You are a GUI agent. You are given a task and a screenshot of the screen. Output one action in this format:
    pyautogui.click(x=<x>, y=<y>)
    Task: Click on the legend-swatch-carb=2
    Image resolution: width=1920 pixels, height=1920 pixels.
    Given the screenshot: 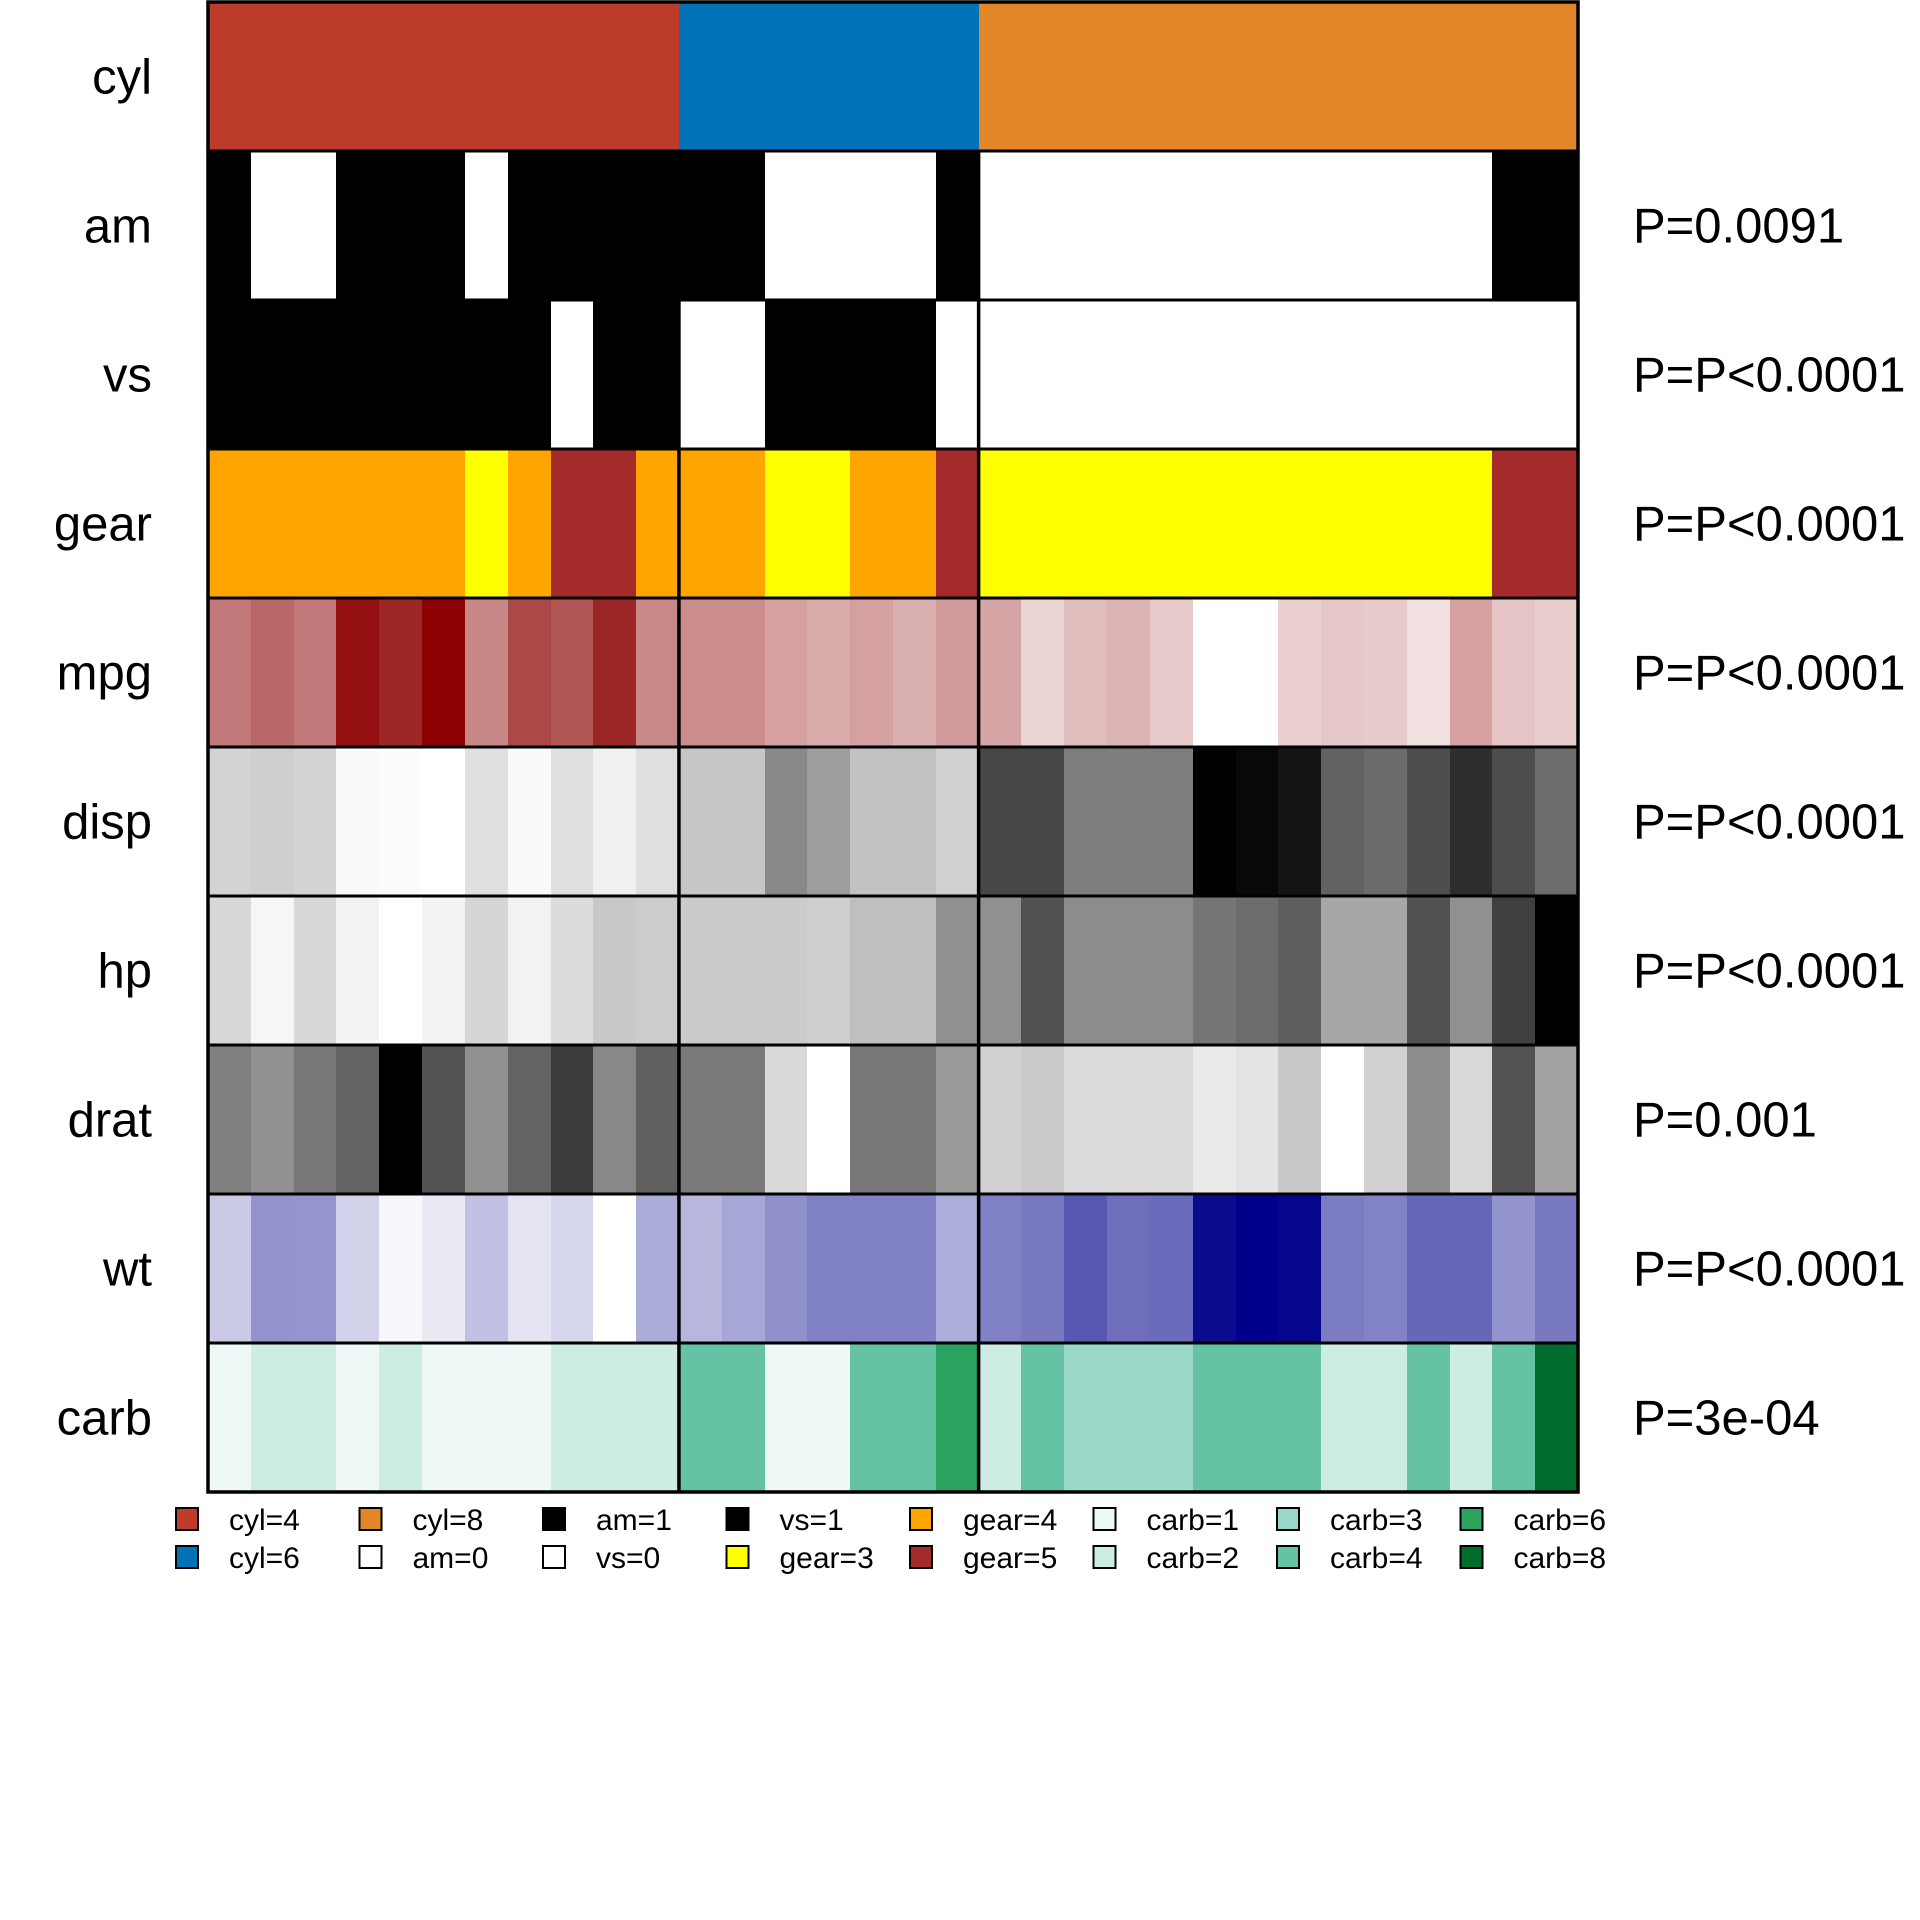 What is the action you would take?
    pyautogui.click(x=1104, y=1557)
    